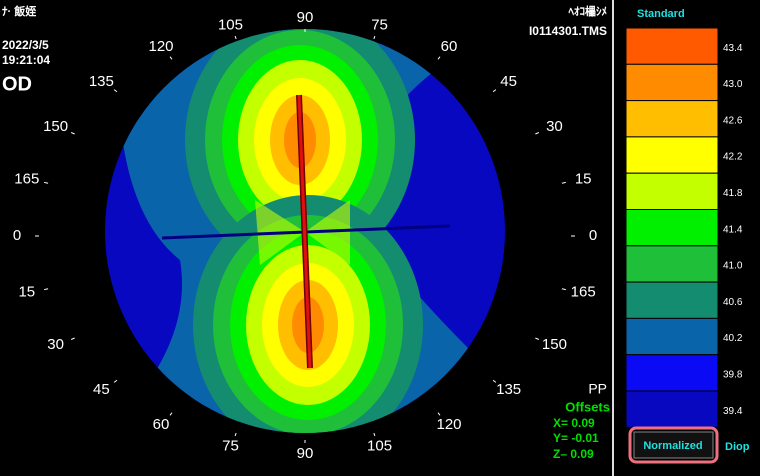 This screenshot has width=760, height=476. I want to click on scale-label: 40.2, so click(733, 338).